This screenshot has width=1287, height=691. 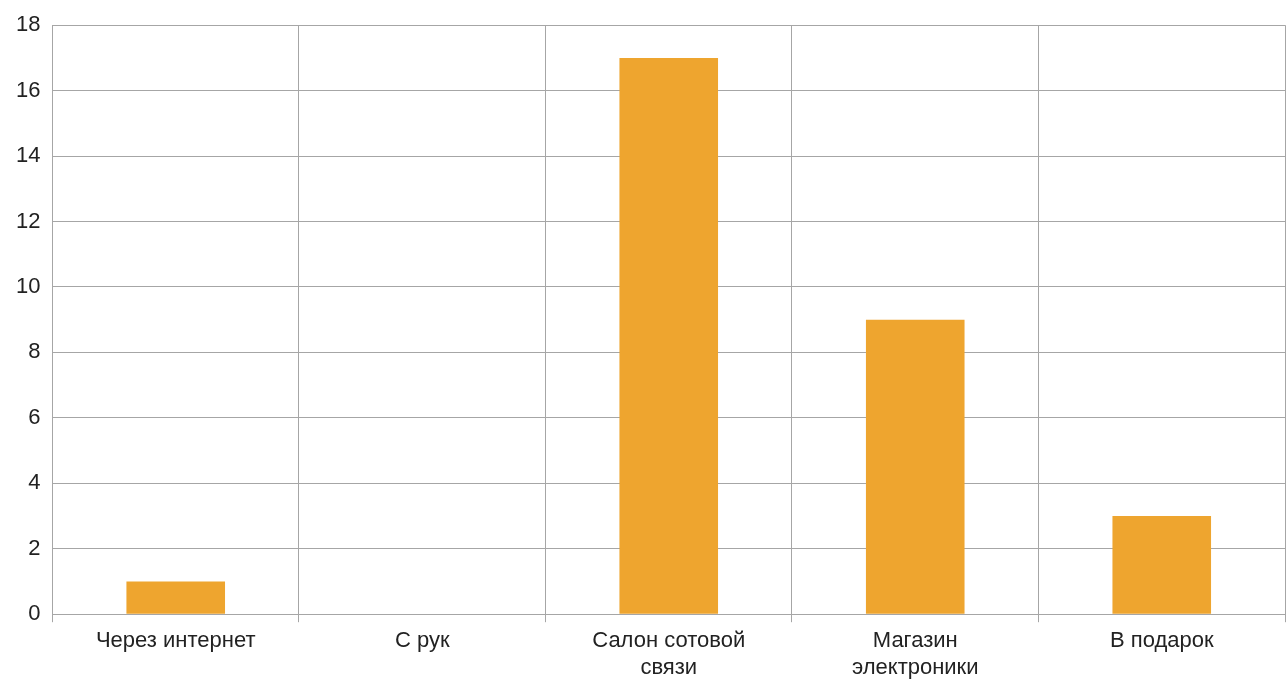 What do you see at coordinates (34, 351) in the screenshot?
I see `y-tick-label: 8` at bounding box center [34, 351].